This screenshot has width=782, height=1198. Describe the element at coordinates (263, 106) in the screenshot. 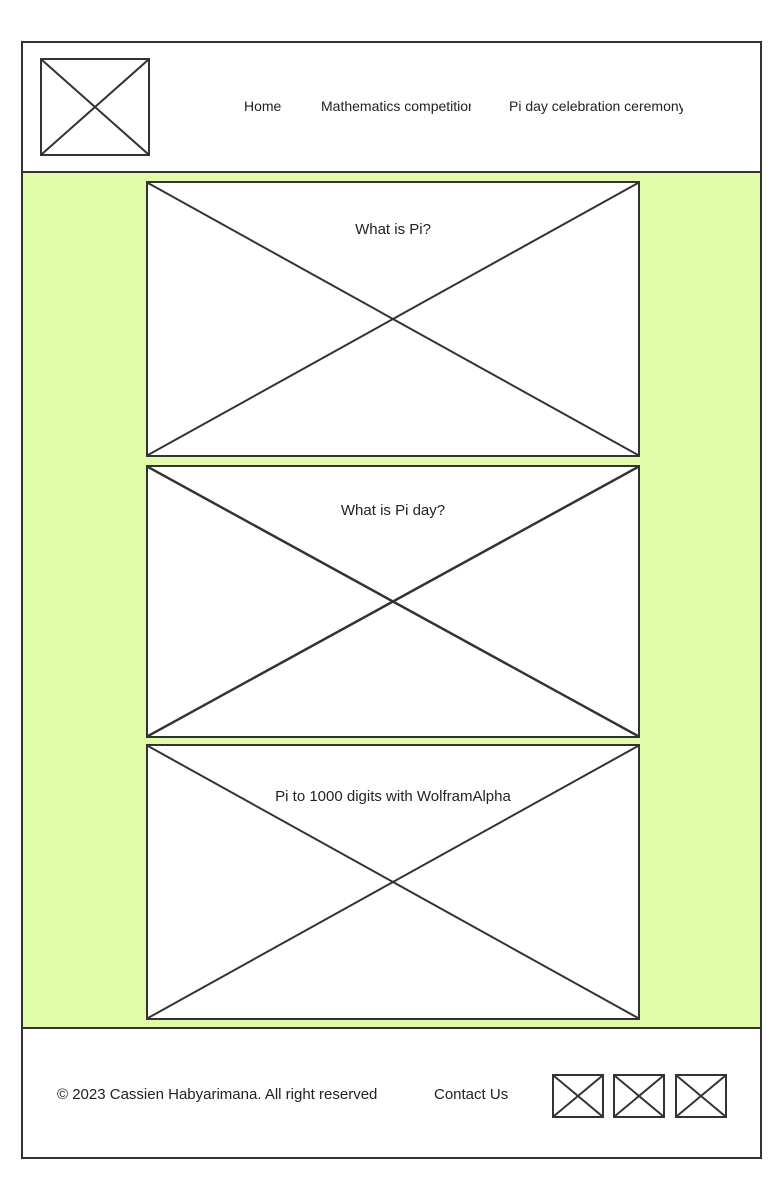

I see `nav-link-home: Home` at that location.